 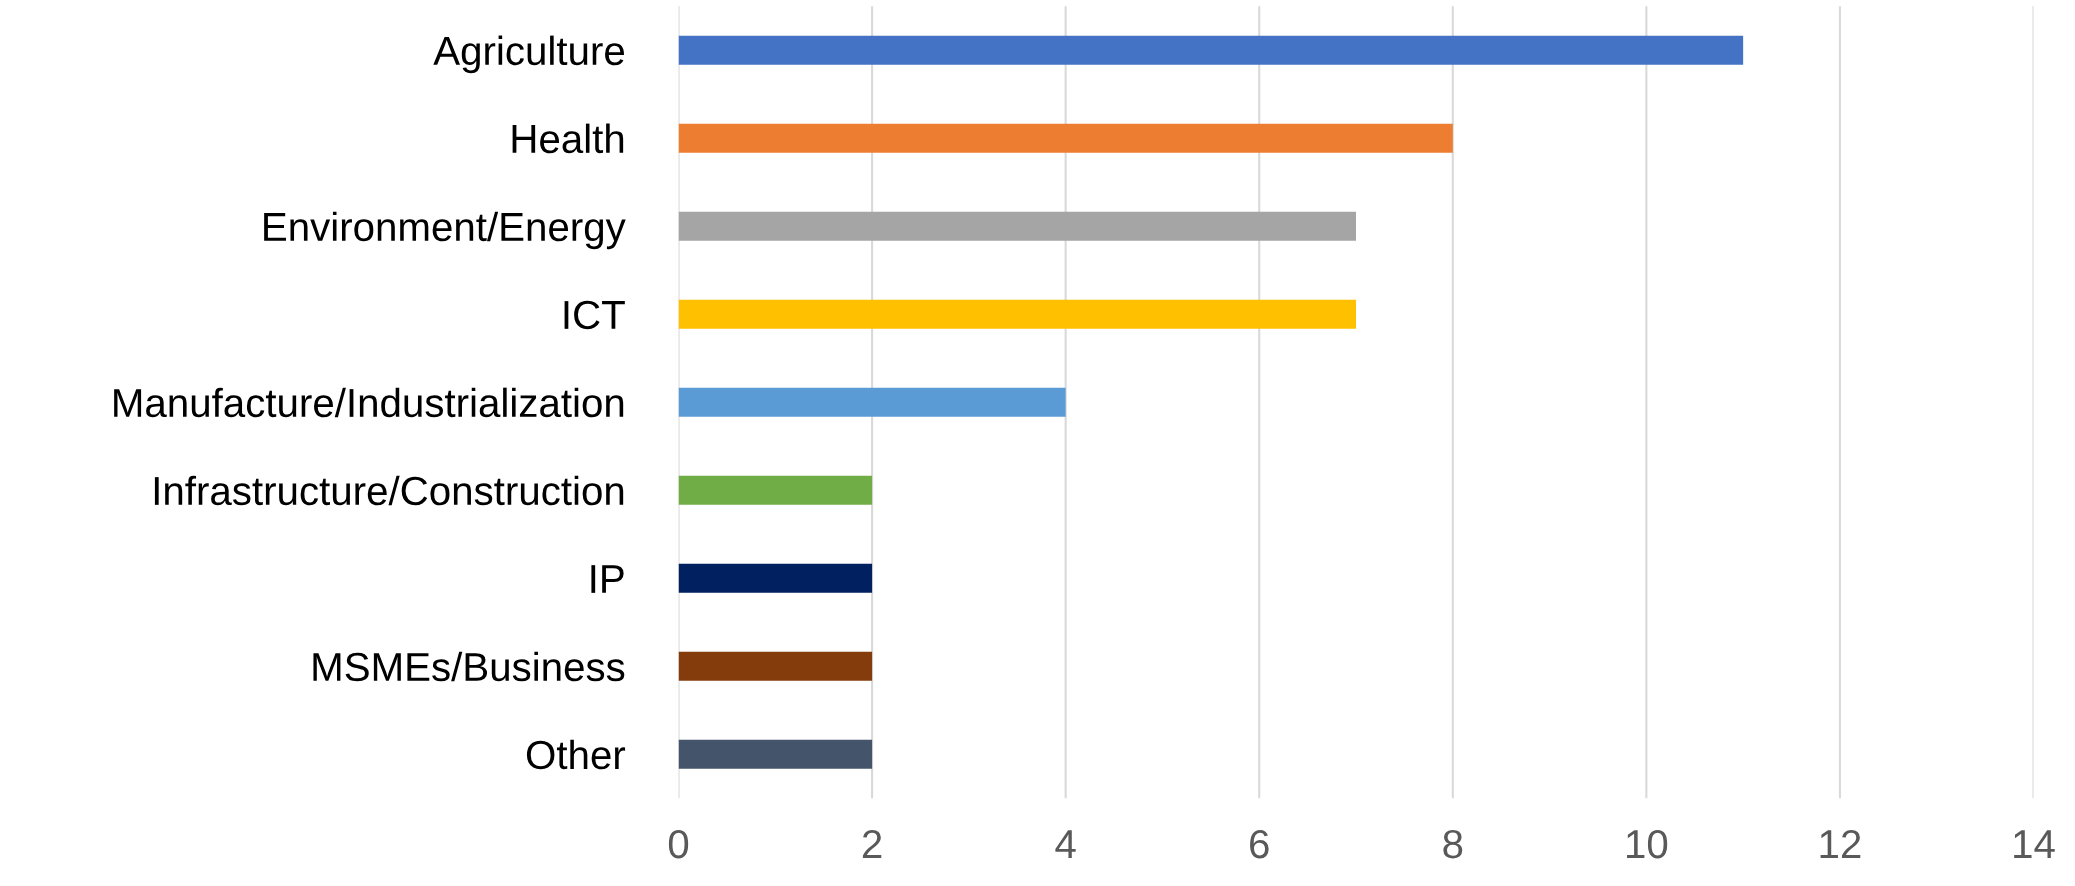 I want to click on y-tick-label: MSMEs/Business, so click(x=469, y=666).